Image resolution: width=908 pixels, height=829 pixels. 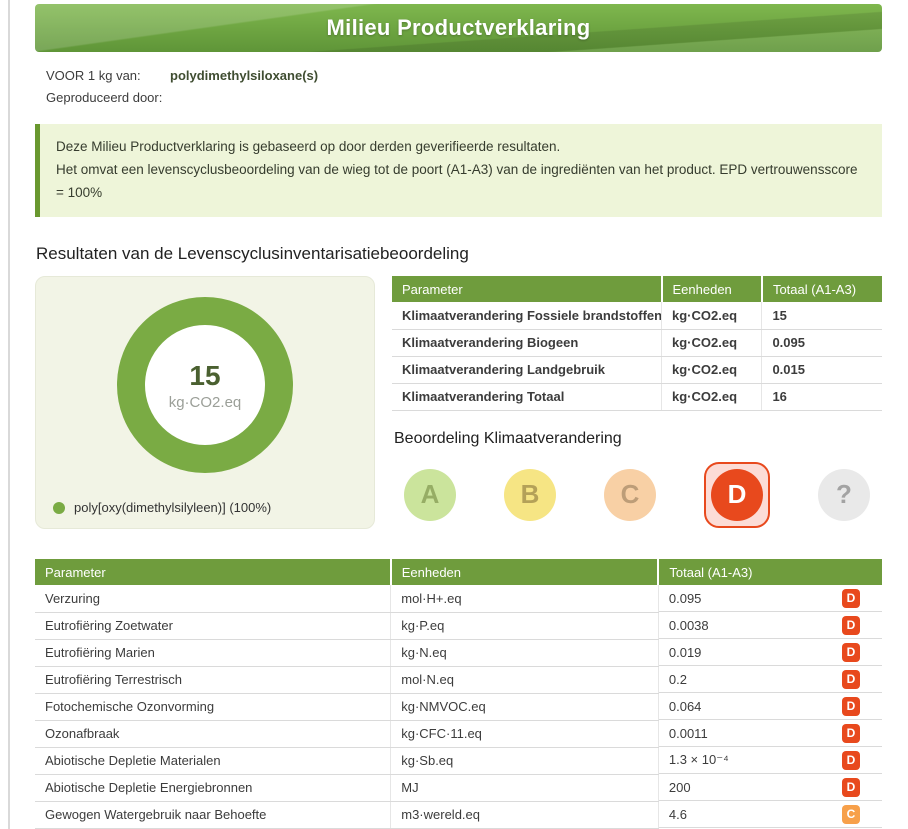 I want to click on impact-col-total: Totaal (A1-A3), so click(x=770, y=572).